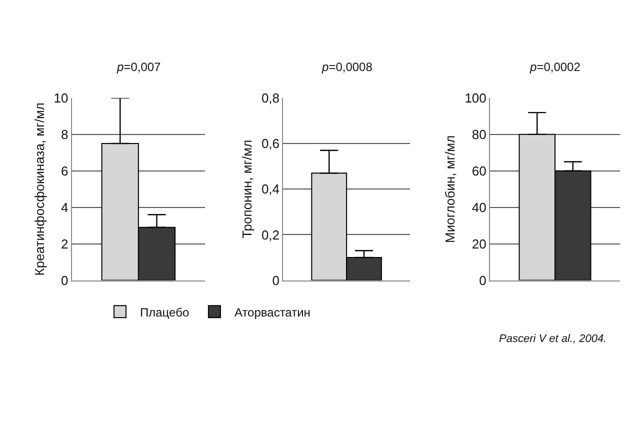  What do you see at coordinates (347, 67) in the screenshot?
I see `chart-title: p=0,0008` at bounding box center [347, 67].